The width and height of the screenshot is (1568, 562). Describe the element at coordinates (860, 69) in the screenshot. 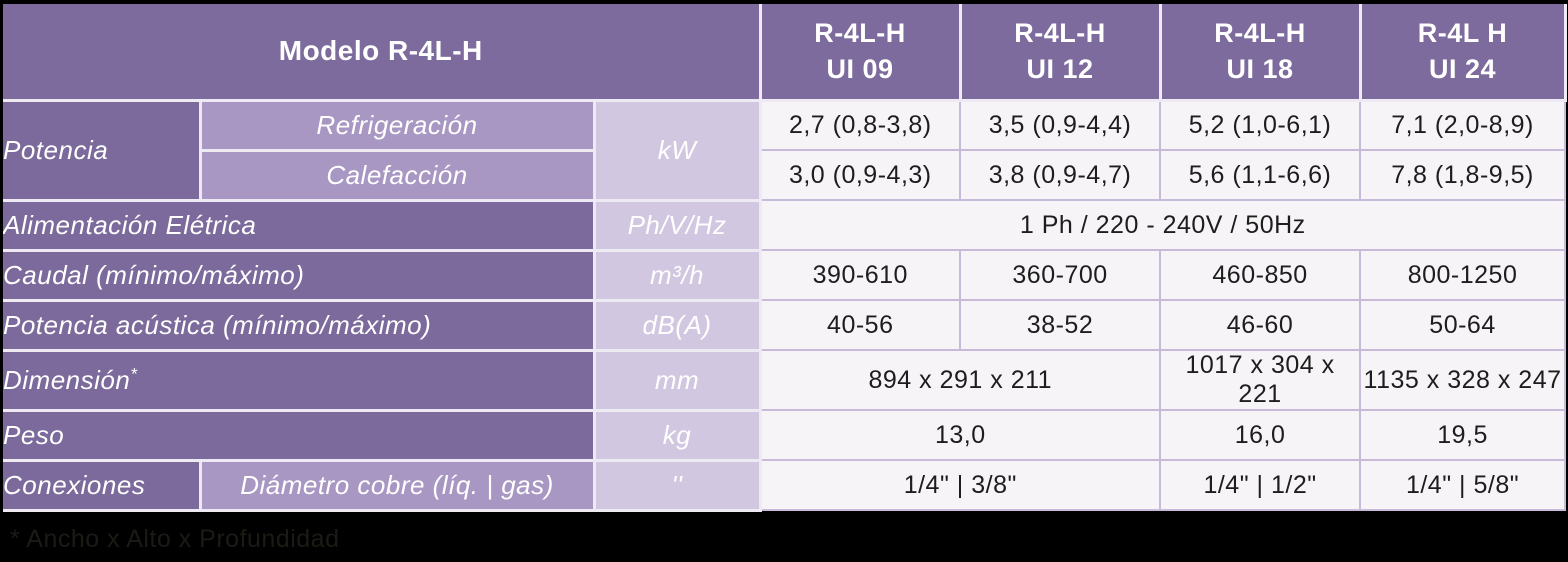

I see `column-header-size: UI 09` at that location.